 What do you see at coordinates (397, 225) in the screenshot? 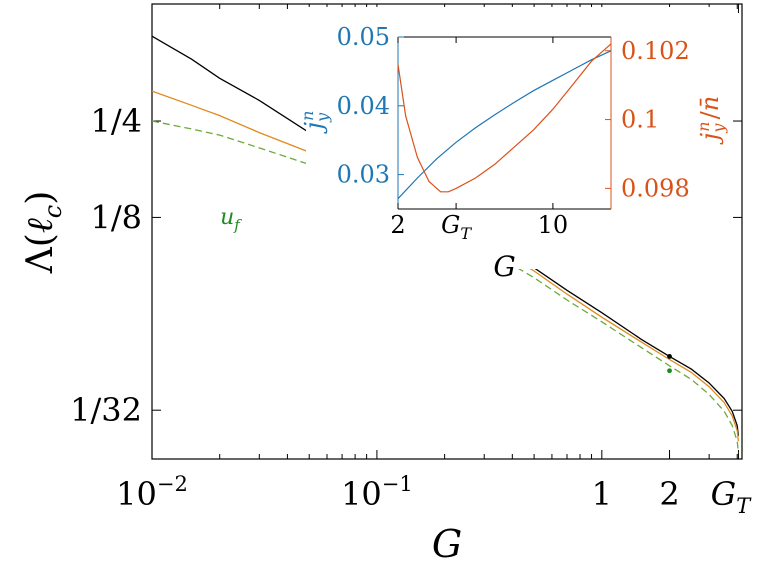
I see `inset-x-tick-label: 2` at bounding box center [397, 225].